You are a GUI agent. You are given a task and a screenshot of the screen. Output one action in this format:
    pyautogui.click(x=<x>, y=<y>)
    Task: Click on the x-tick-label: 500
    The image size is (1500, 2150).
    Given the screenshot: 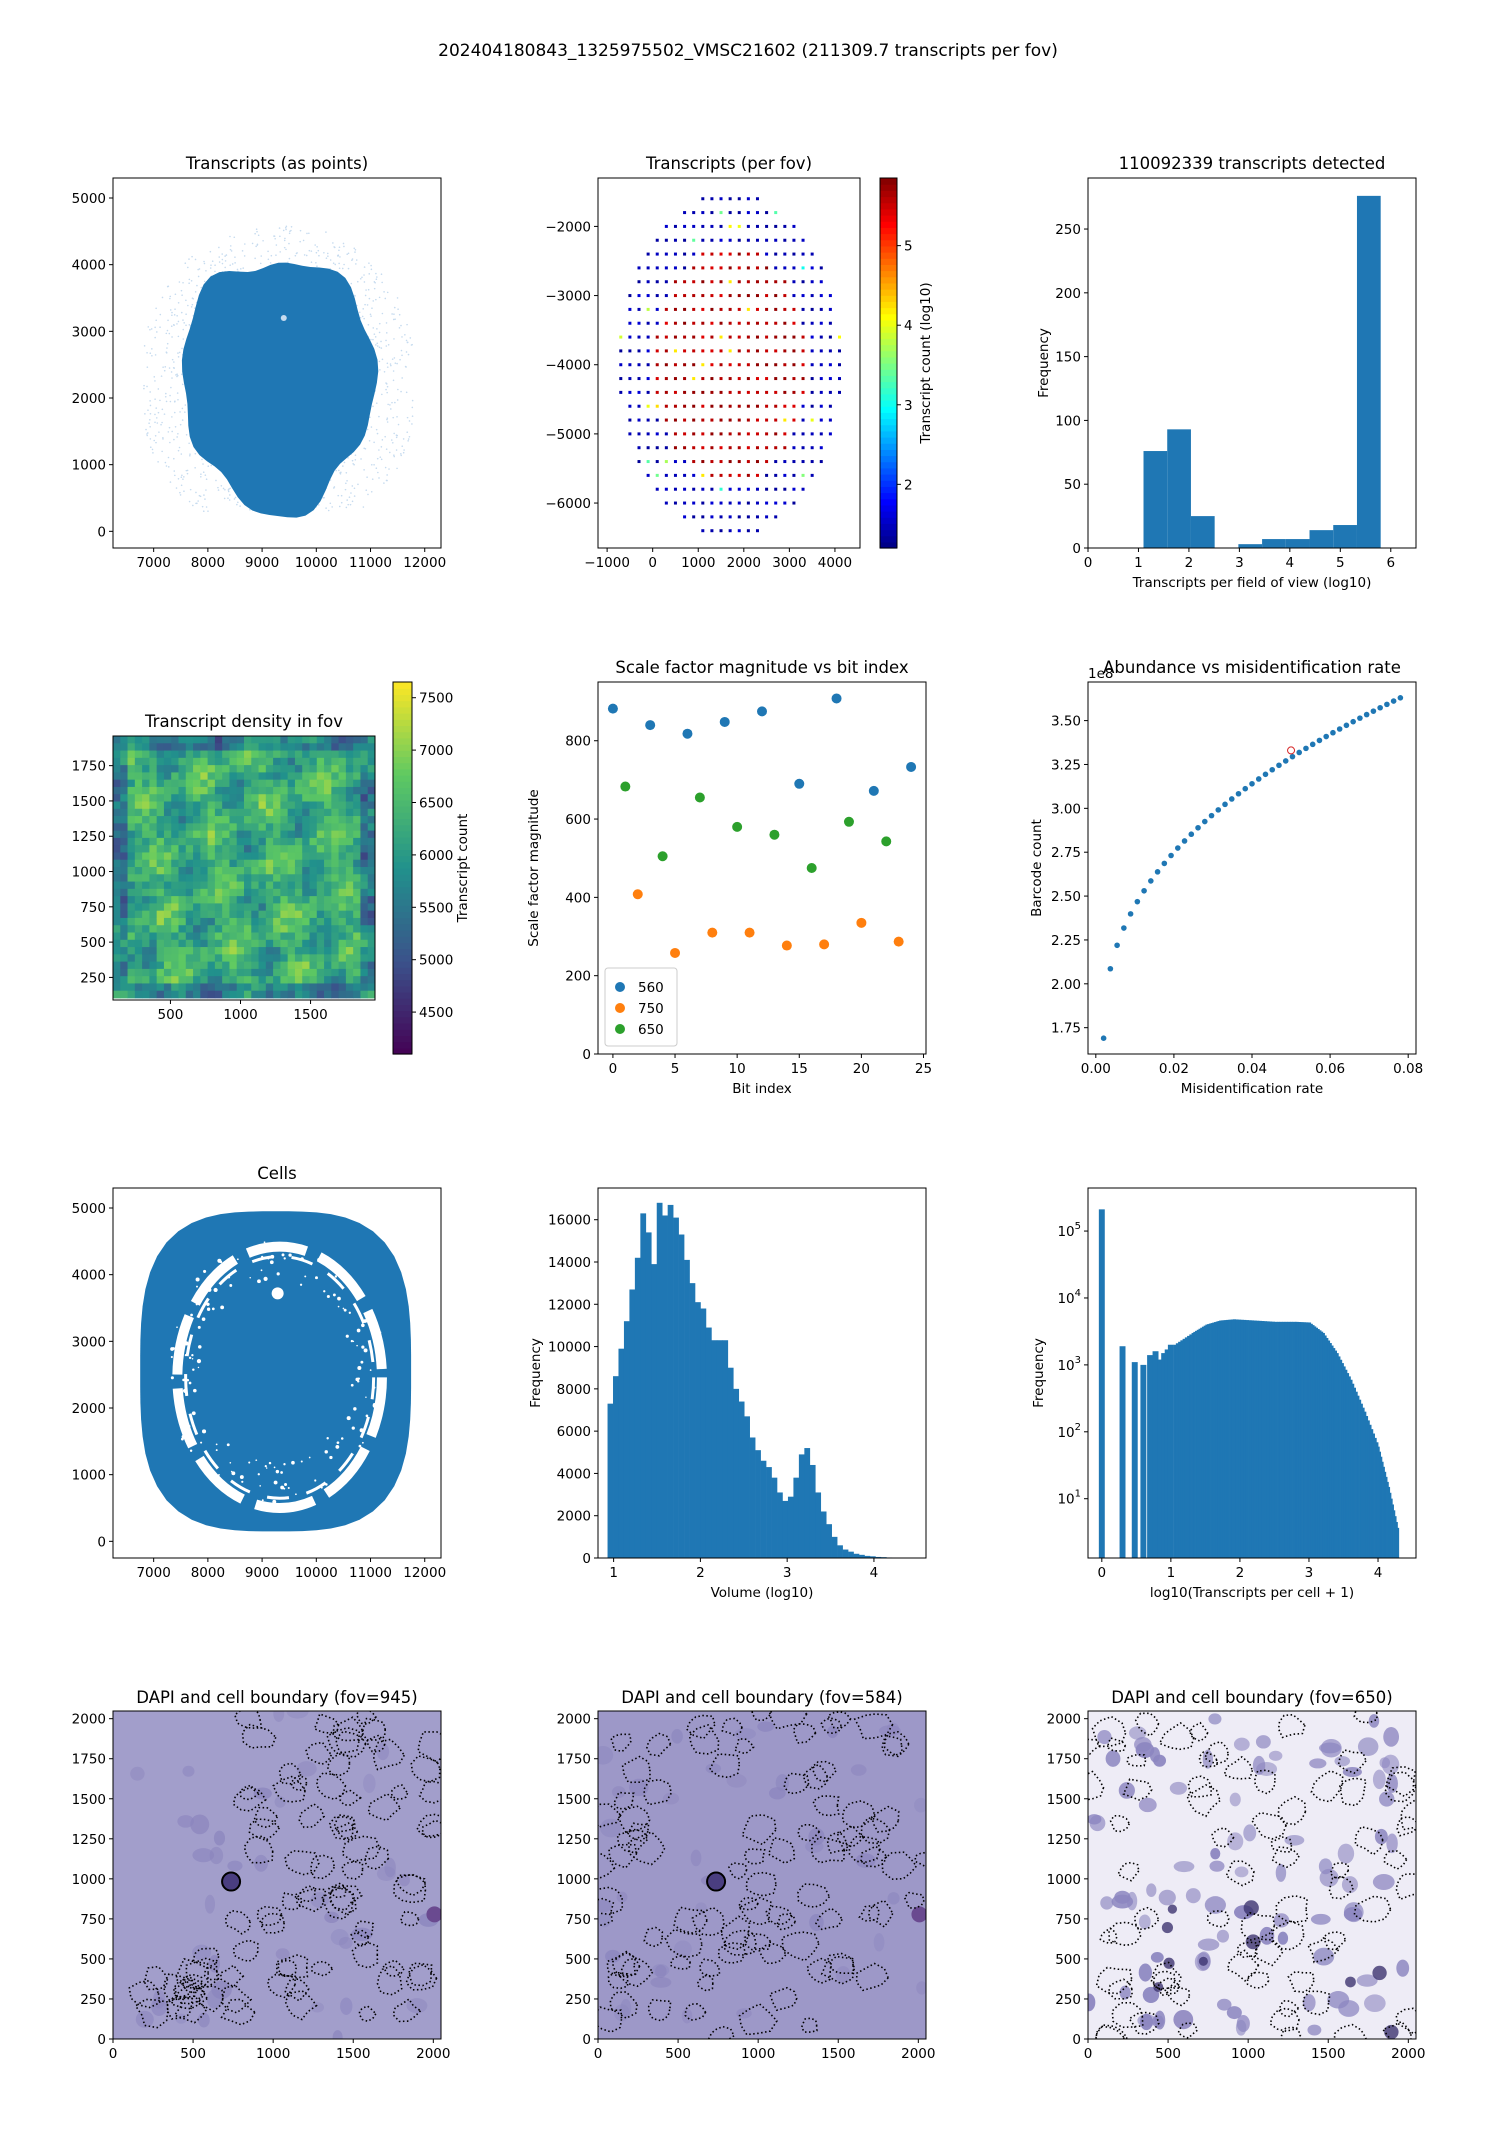 What is the action you would take?
    pyautogui.click(x=678, y=2054)
    